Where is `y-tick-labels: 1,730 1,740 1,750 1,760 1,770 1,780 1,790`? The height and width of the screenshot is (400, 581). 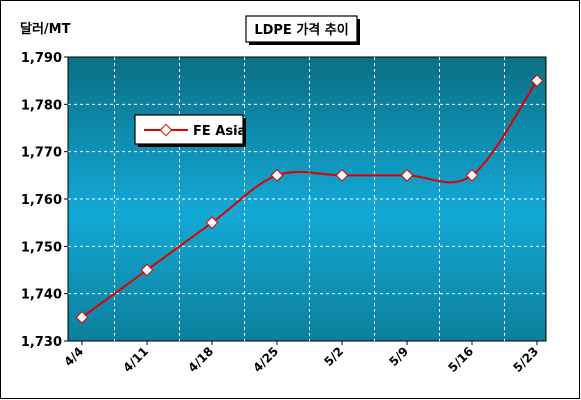
y-tick-labels: 1,730 1,740 1,750 1,760 1,770 1,780 1,790 is located at coordinates (44, 200).